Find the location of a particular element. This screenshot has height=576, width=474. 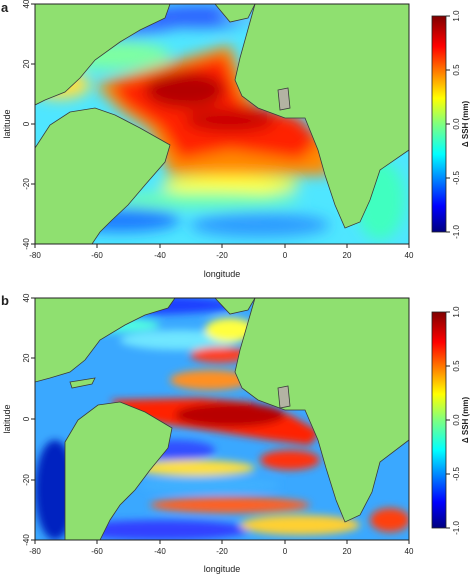

panel-a-y-ticks: 40 20 0 -20 -40 is located at coordinates (28, 125).